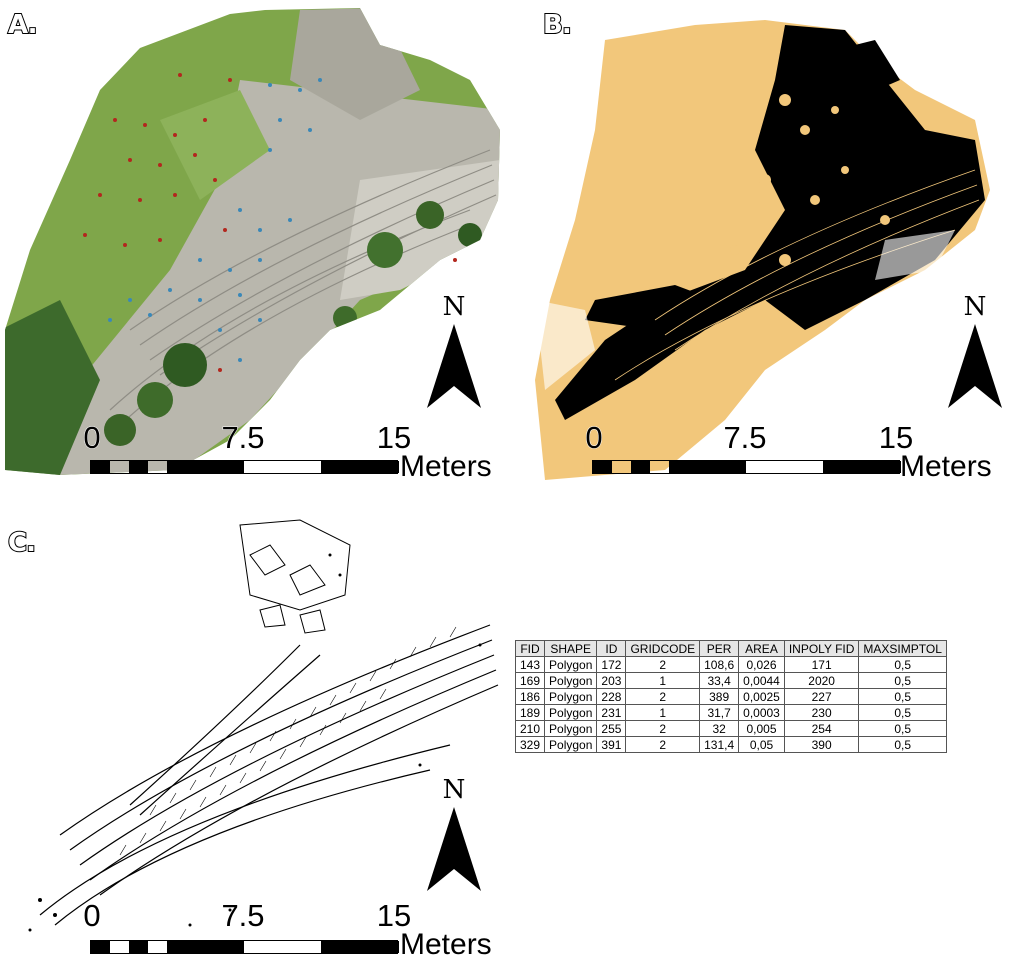 This screenshot has height=961, width=1010. Describe the element at coordinates (530, 664) in the screenshot. I see `table-cell: 143` at that location.